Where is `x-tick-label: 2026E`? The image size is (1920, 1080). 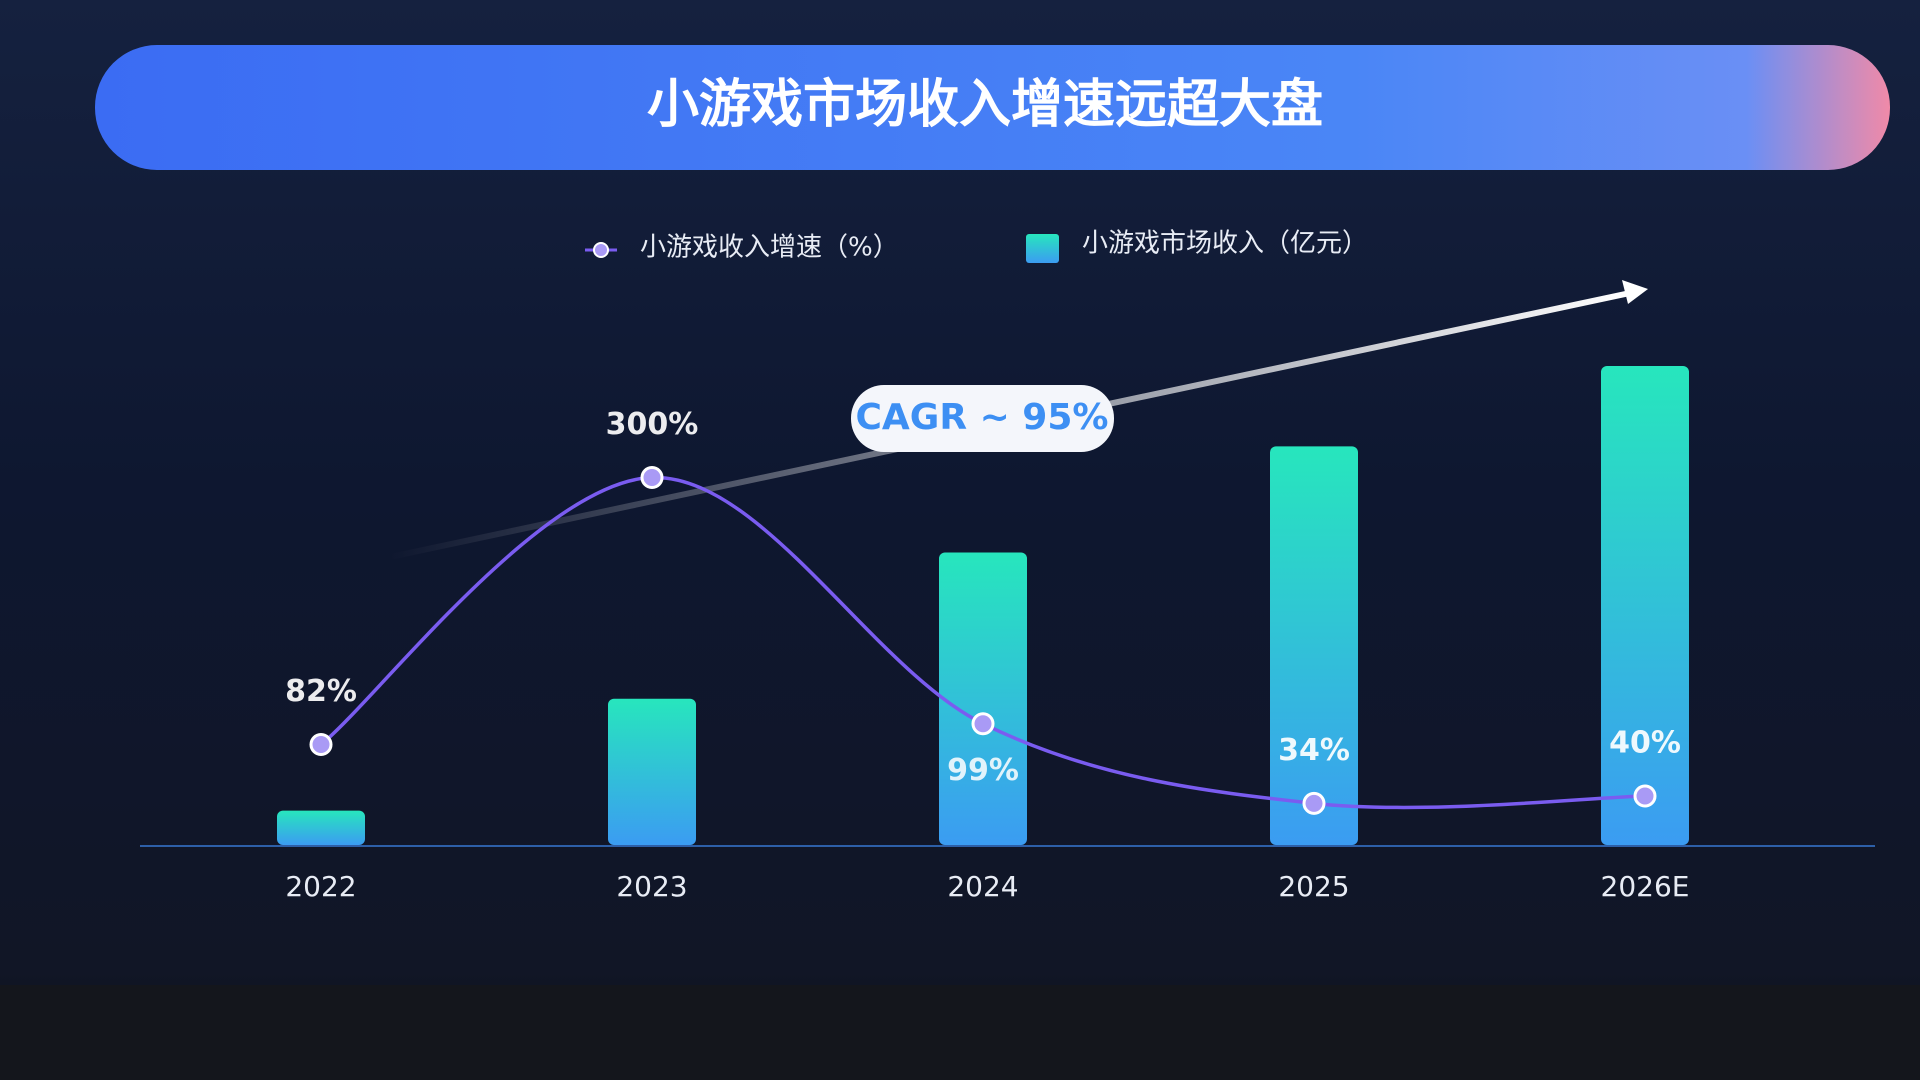 x-tick-label: 2026E is located at coordinates (1645, 886).